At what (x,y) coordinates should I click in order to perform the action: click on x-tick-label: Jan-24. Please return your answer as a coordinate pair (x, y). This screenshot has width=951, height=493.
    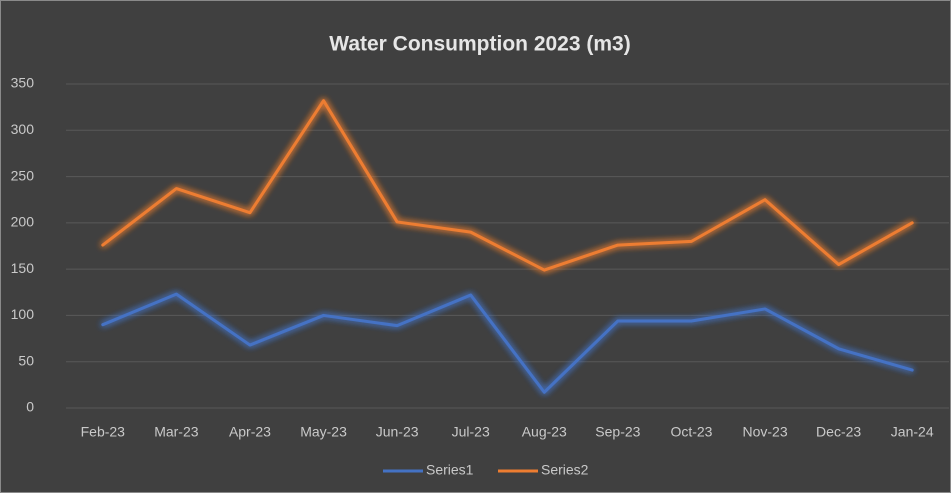
    Looking at the image, I should click on (912, 432).